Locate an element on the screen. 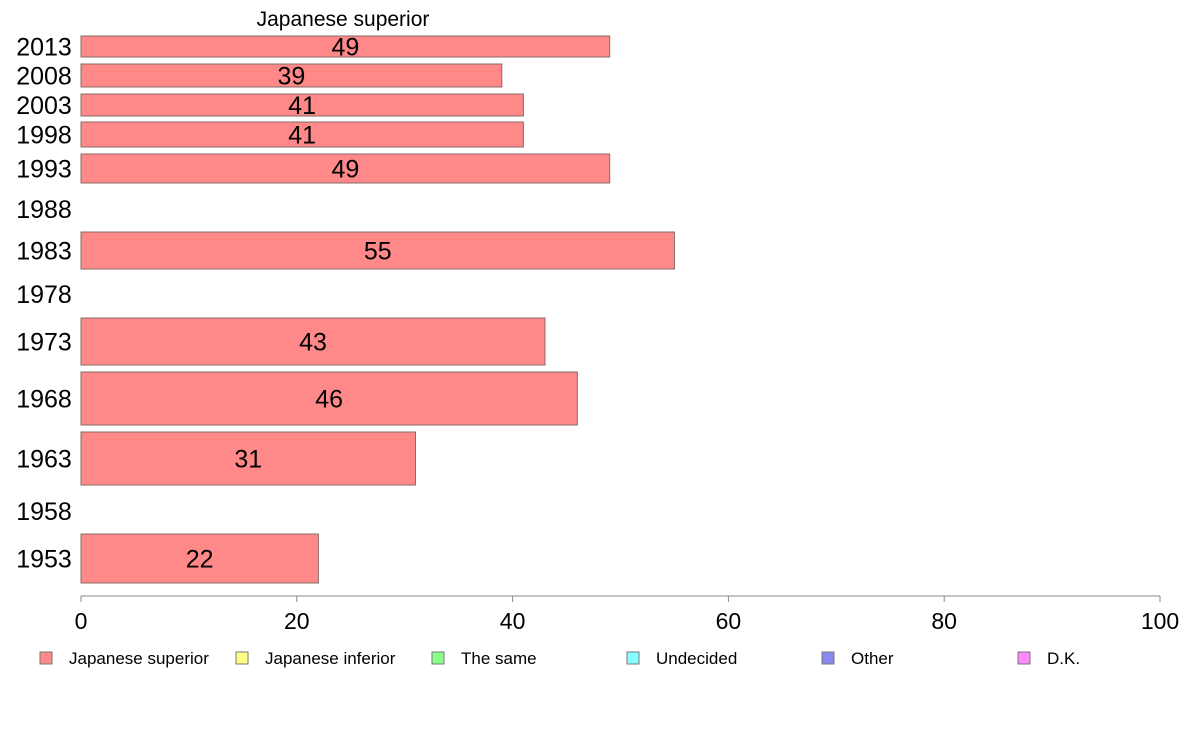 Image resolution: width=1188 pixels, height=736 pixels. year-label: 2008 is located at coordinates (44, 77).